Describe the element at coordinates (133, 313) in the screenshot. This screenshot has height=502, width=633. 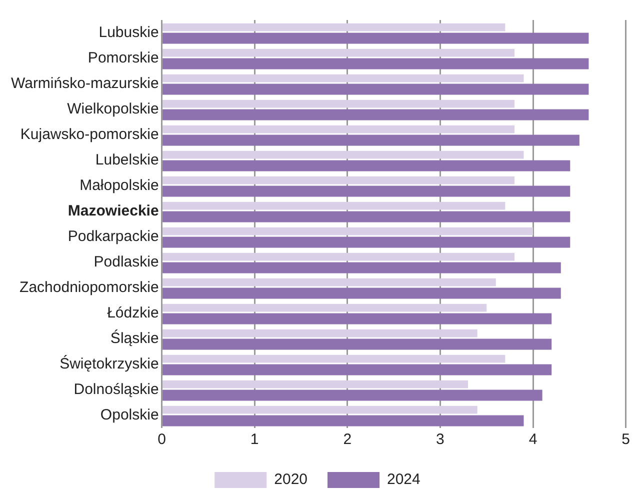
I see `y-tick-label: Łódzkie` at that location.